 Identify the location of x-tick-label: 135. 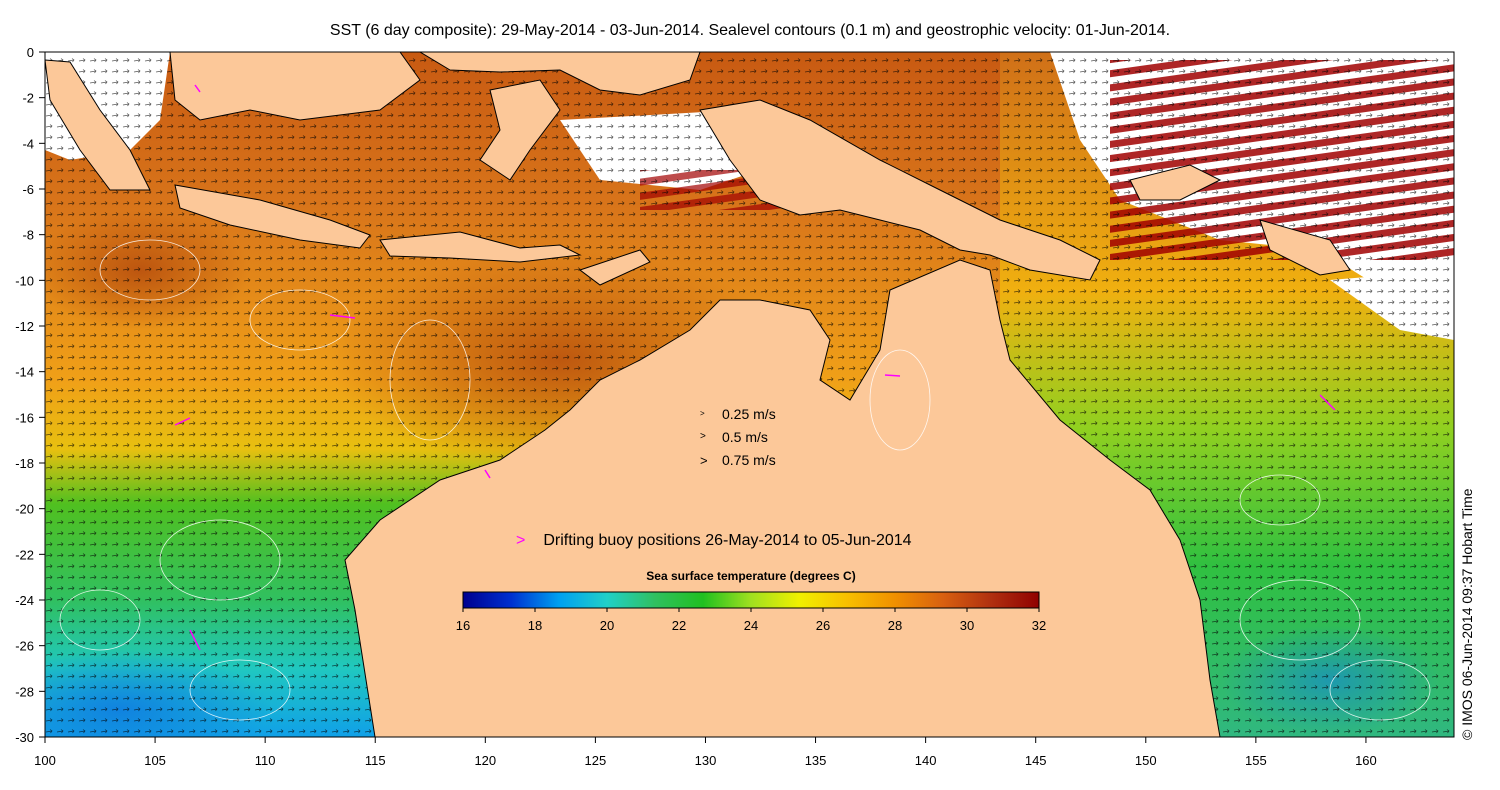
(816, 760).